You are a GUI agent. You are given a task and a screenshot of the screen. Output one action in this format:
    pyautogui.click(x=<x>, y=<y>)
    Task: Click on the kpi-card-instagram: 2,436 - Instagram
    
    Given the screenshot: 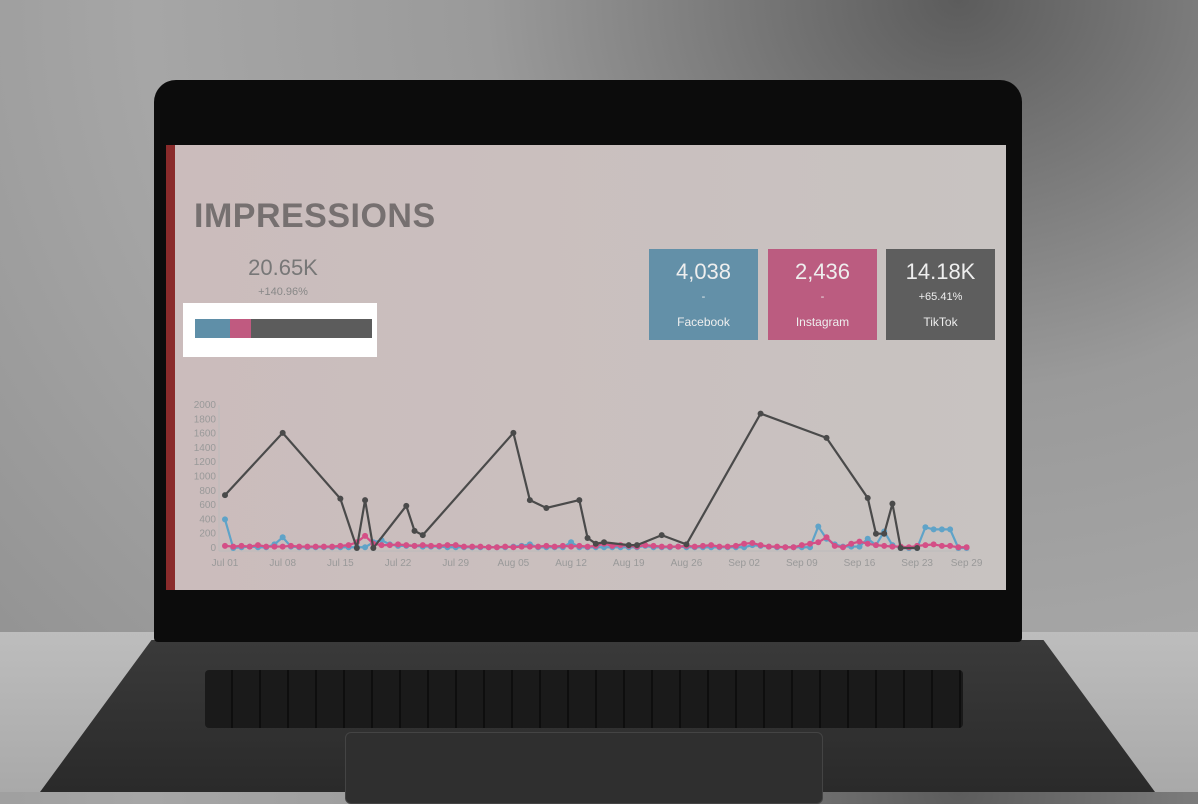 What is the action you would take?
    pyautogui.click(x=822, y=294)
    